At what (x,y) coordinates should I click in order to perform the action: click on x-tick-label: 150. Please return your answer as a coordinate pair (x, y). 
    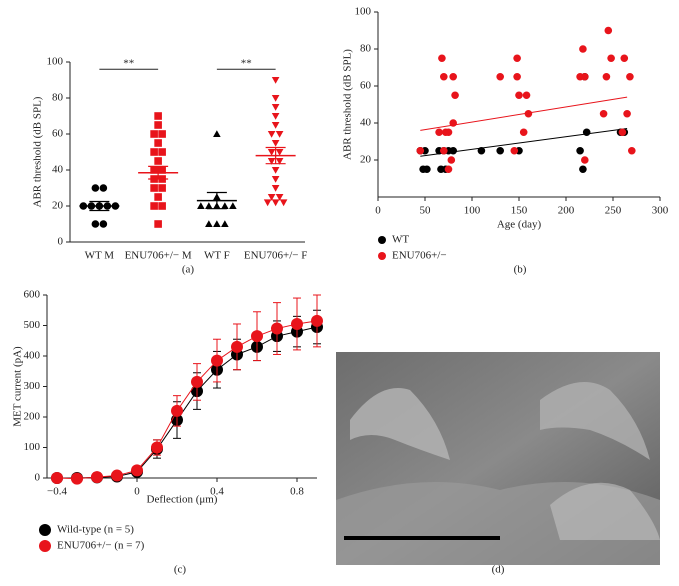
    Looking at the image, I should click on (519, 211).